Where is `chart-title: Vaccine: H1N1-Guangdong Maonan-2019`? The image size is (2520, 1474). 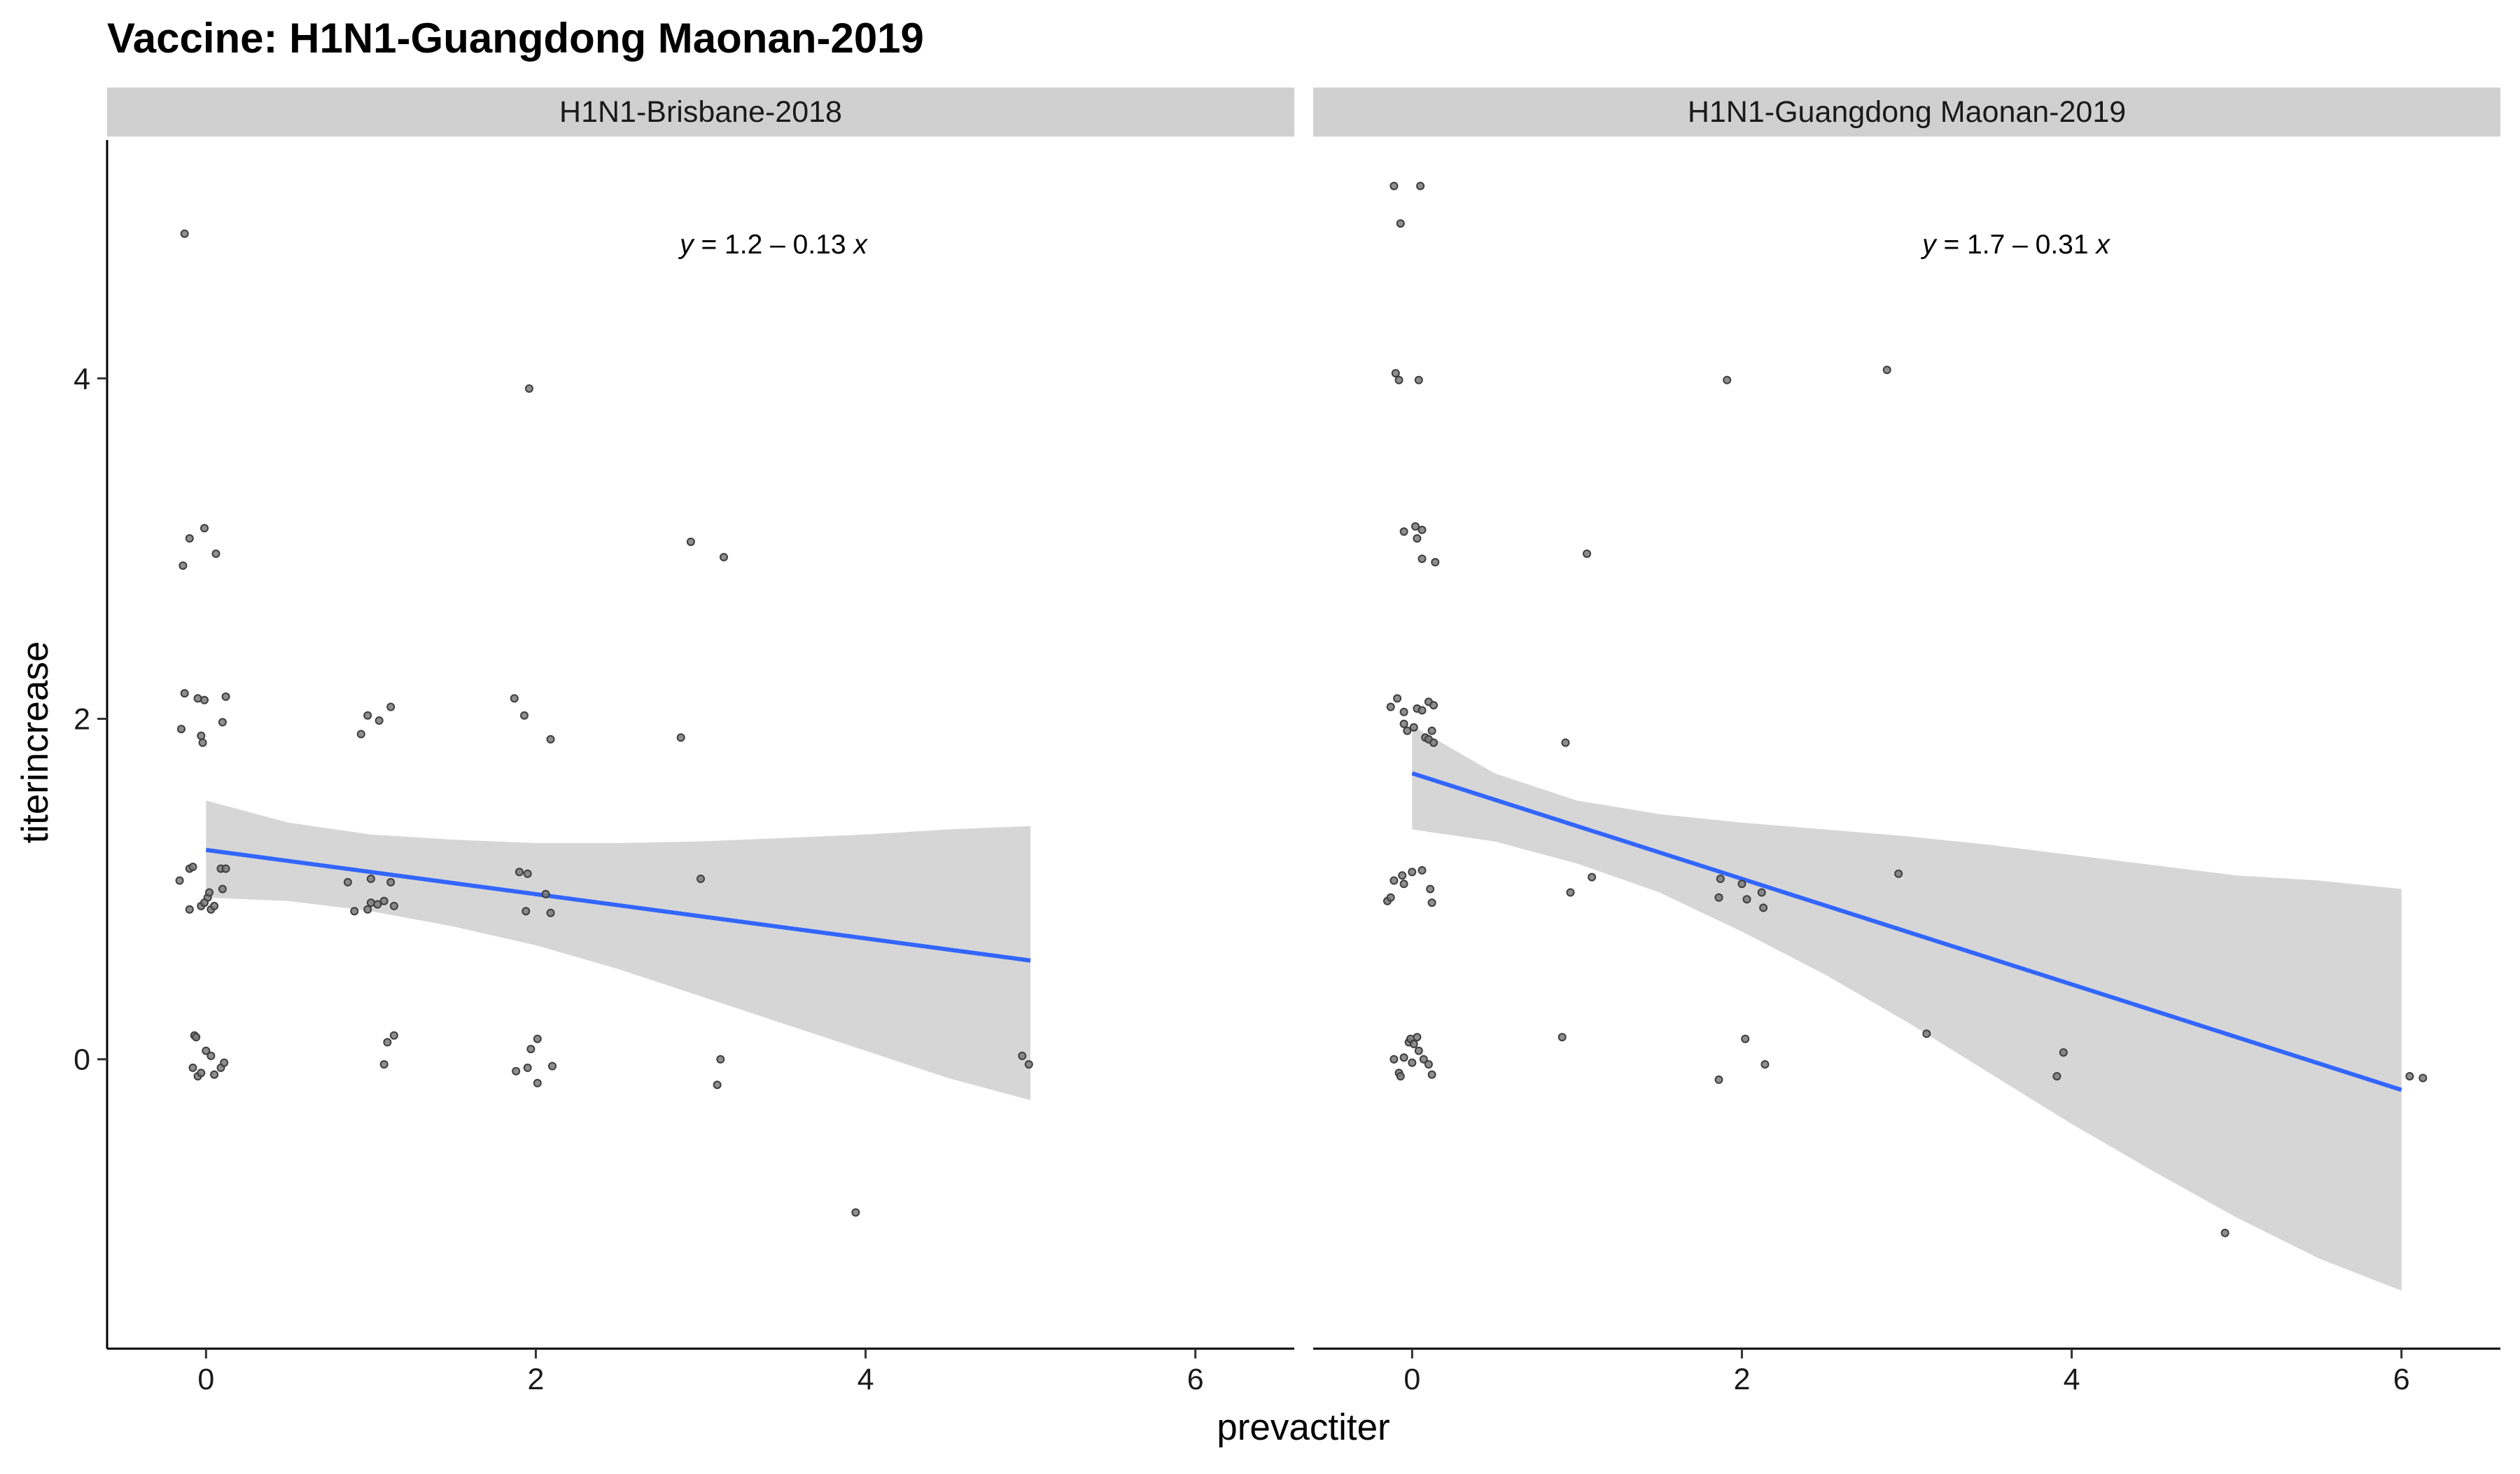
chart-title: Vaccine: H1N1-Guangdong Maonan-2019 is located at coordinates (515, 39).